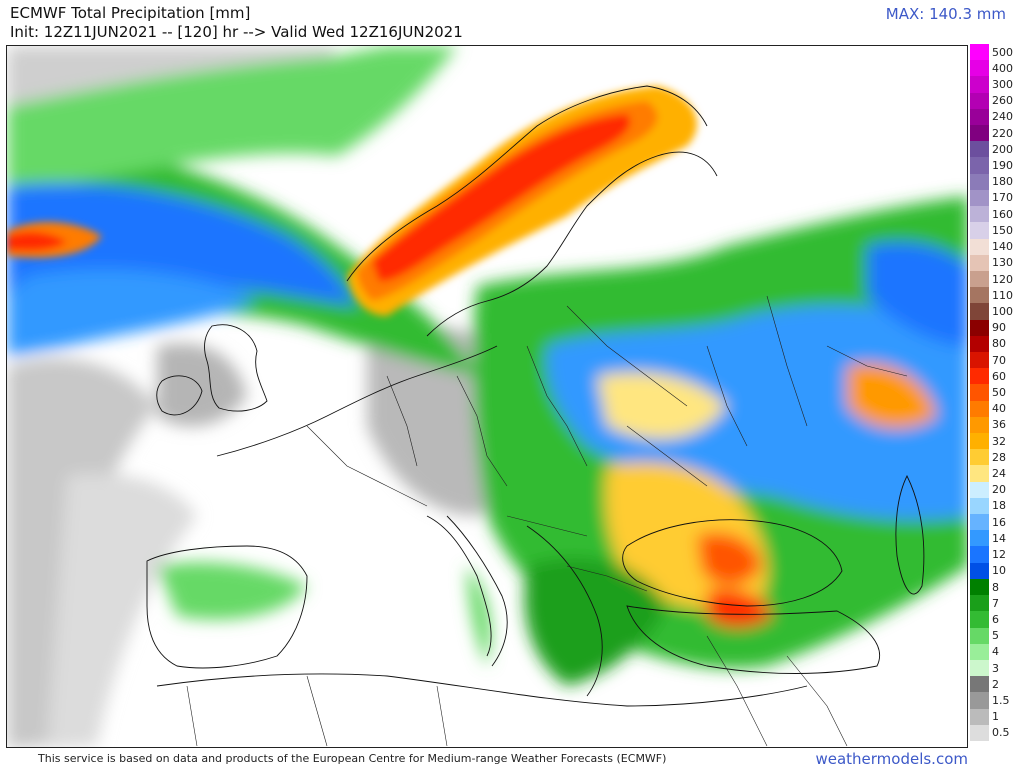  I want to click on colorbar-step: 6, so click(997, 619).